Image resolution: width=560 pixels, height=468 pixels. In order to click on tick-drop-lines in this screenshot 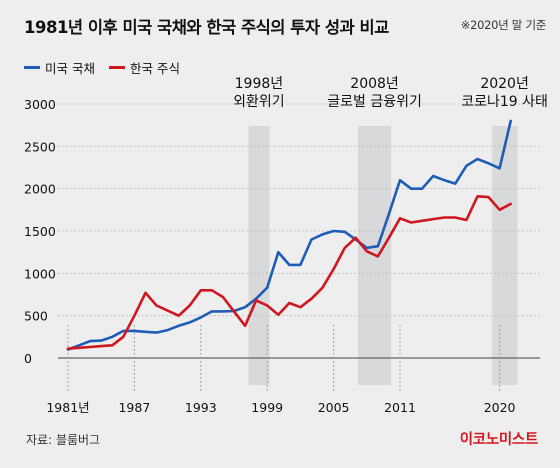, I will do `click(284, 358)`.